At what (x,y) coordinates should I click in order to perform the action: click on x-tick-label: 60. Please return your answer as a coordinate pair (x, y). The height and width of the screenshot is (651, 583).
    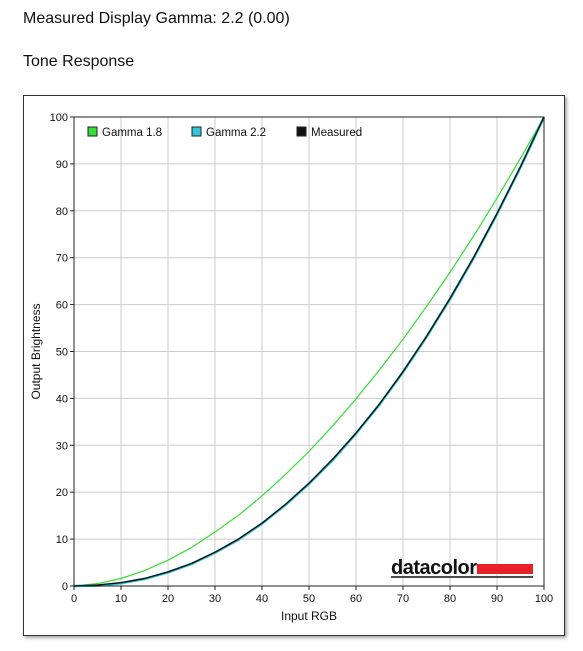
    Looking at the image, I should click on (356, 599).